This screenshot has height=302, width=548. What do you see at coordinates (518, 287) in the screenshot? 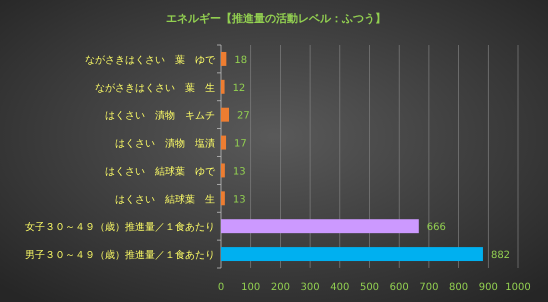
I see `x-tick-label: 1000` at bounding box center [518, 287].